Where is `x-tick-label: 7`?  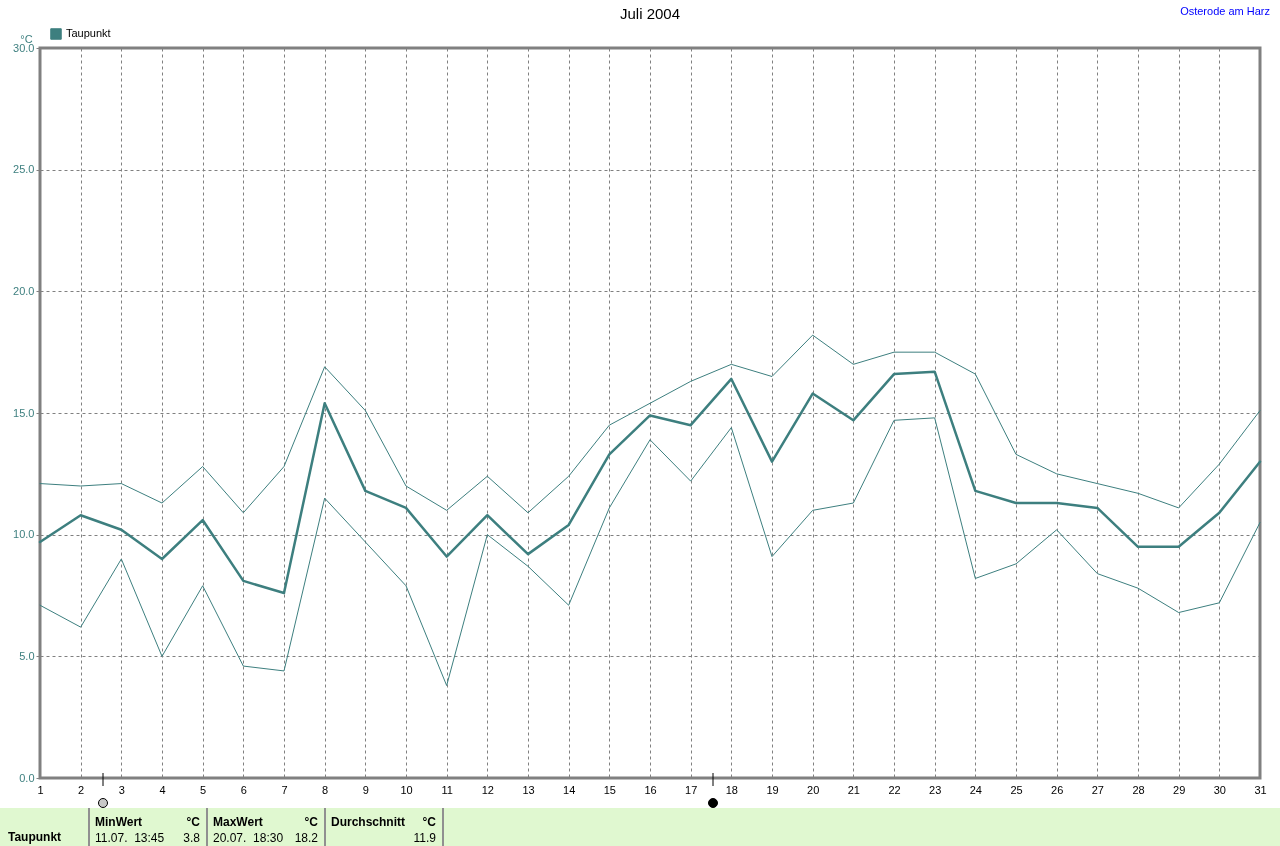 x-tick-label: 7 is located at coordinates (284, 789).